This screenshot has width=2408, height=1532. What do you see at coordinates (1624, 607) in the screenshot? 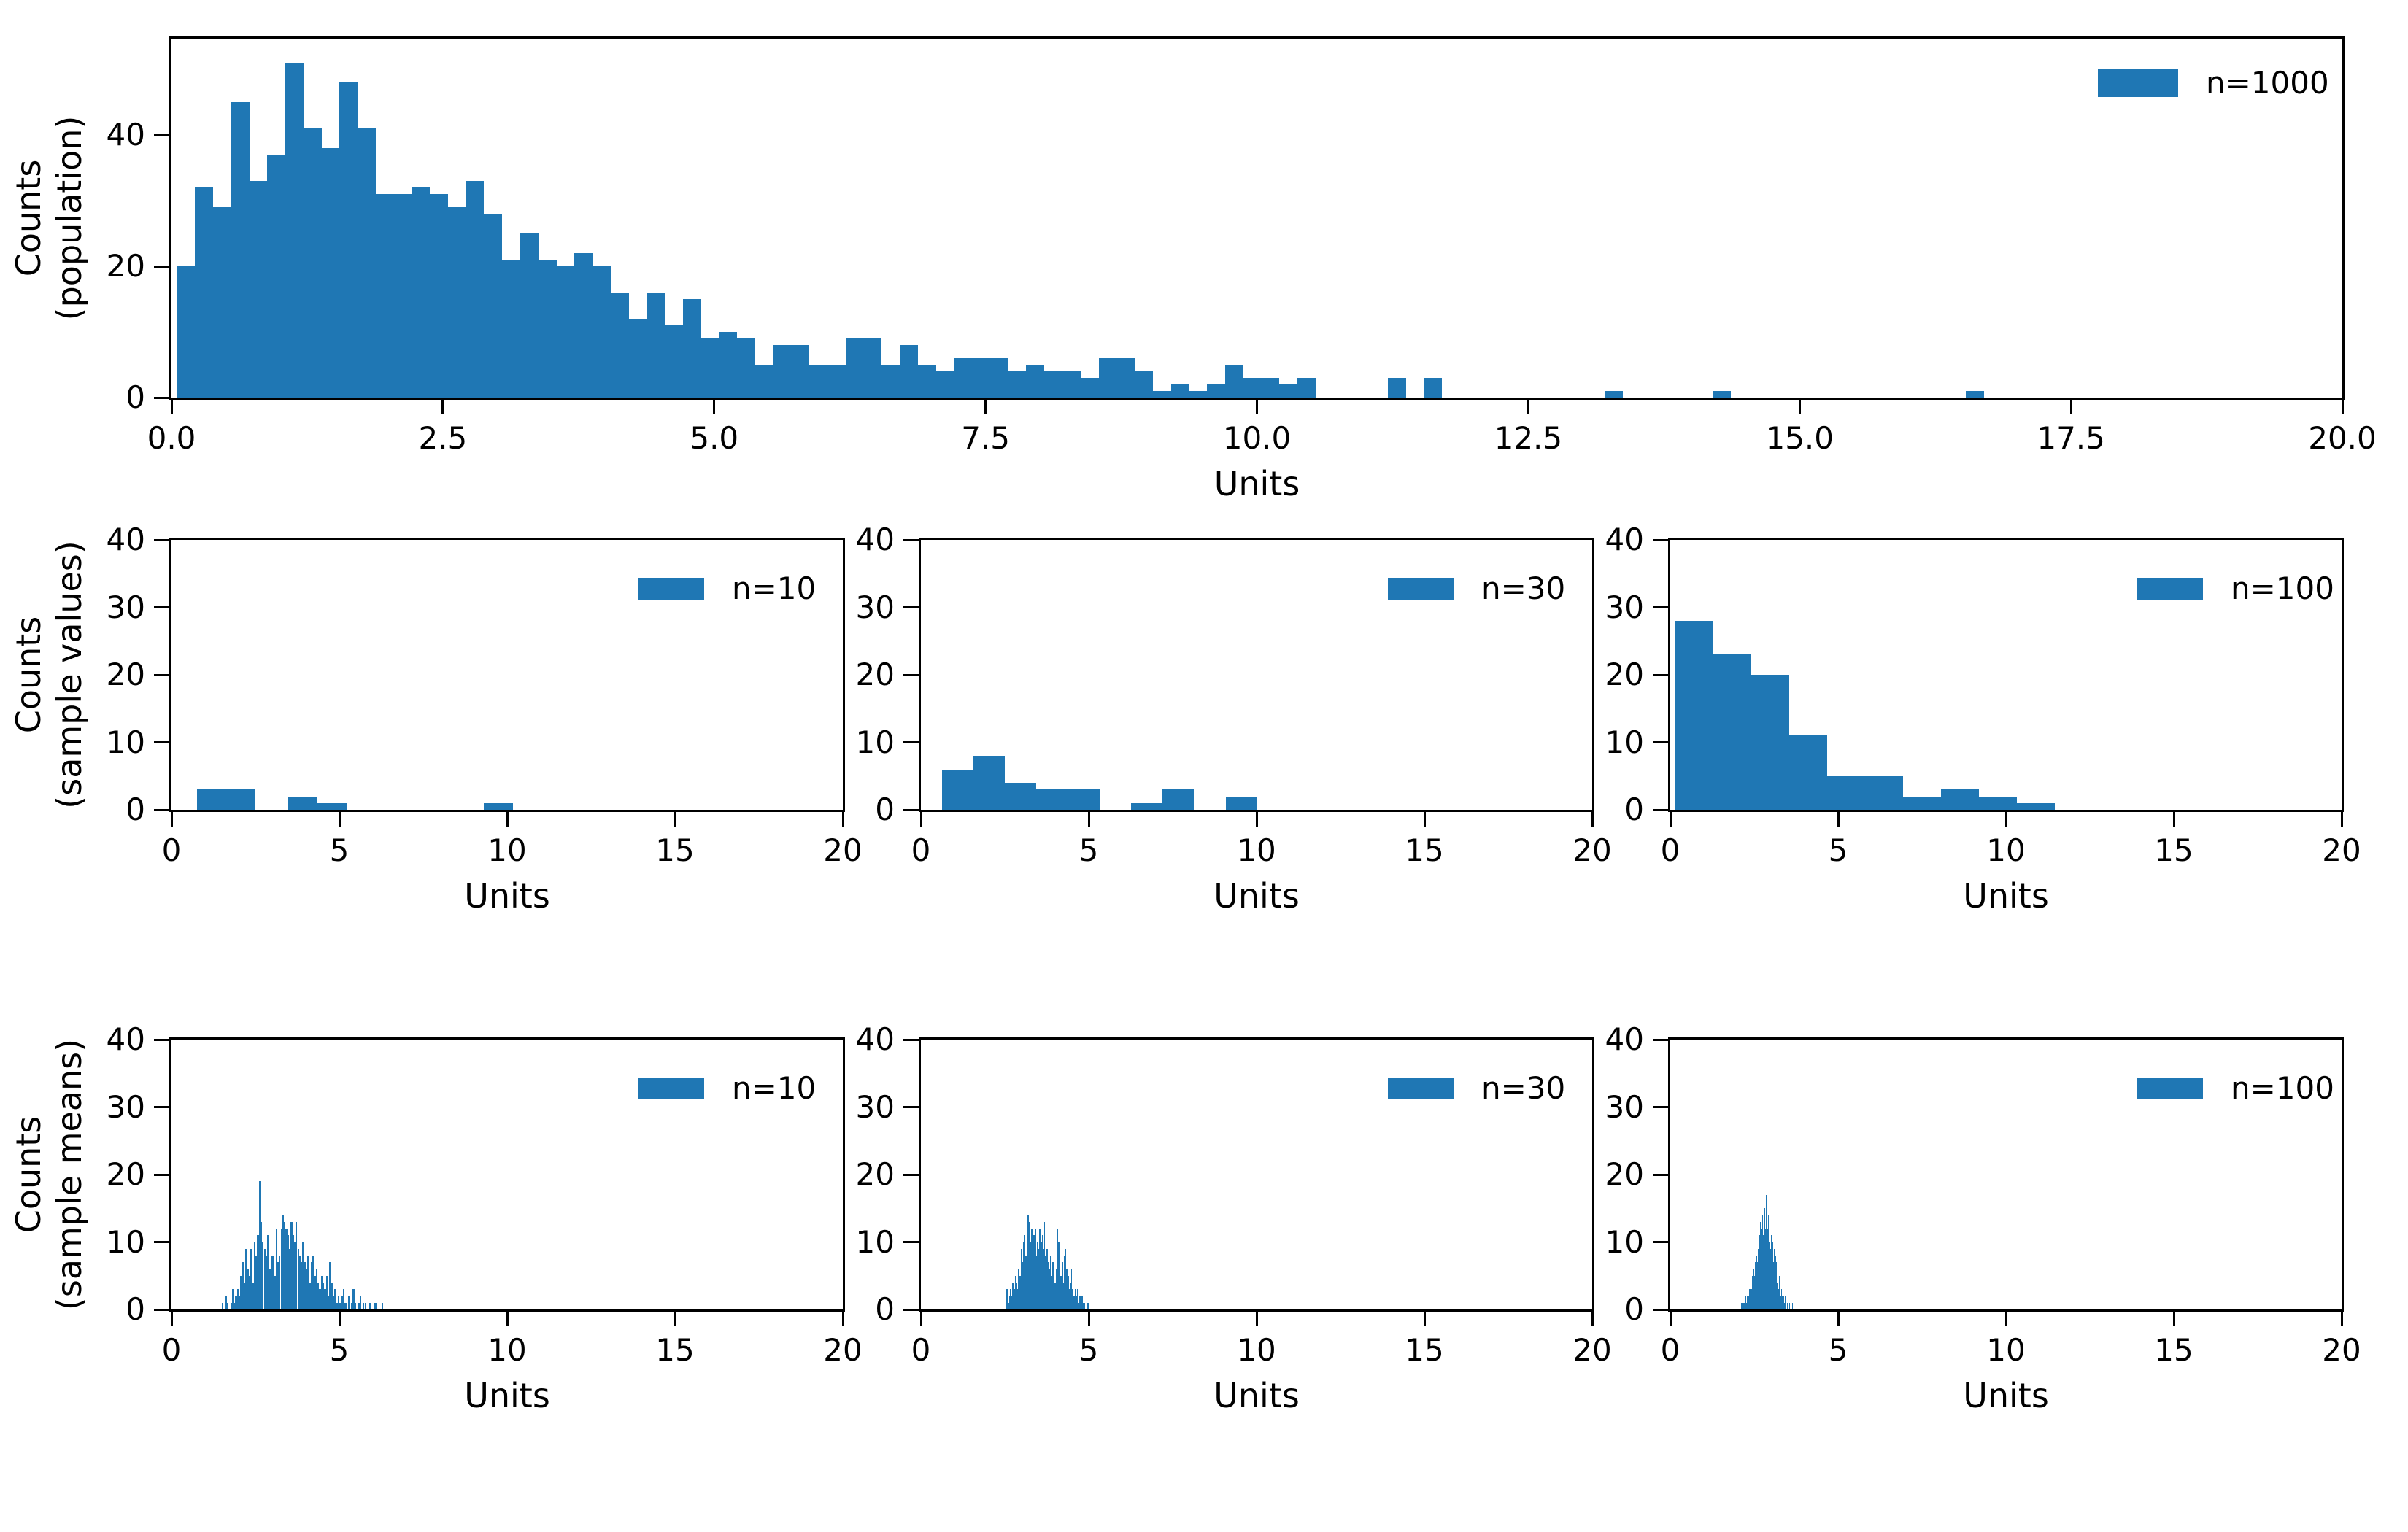
I see `y-tick-label: 30` at bounding box center [1624, 607].